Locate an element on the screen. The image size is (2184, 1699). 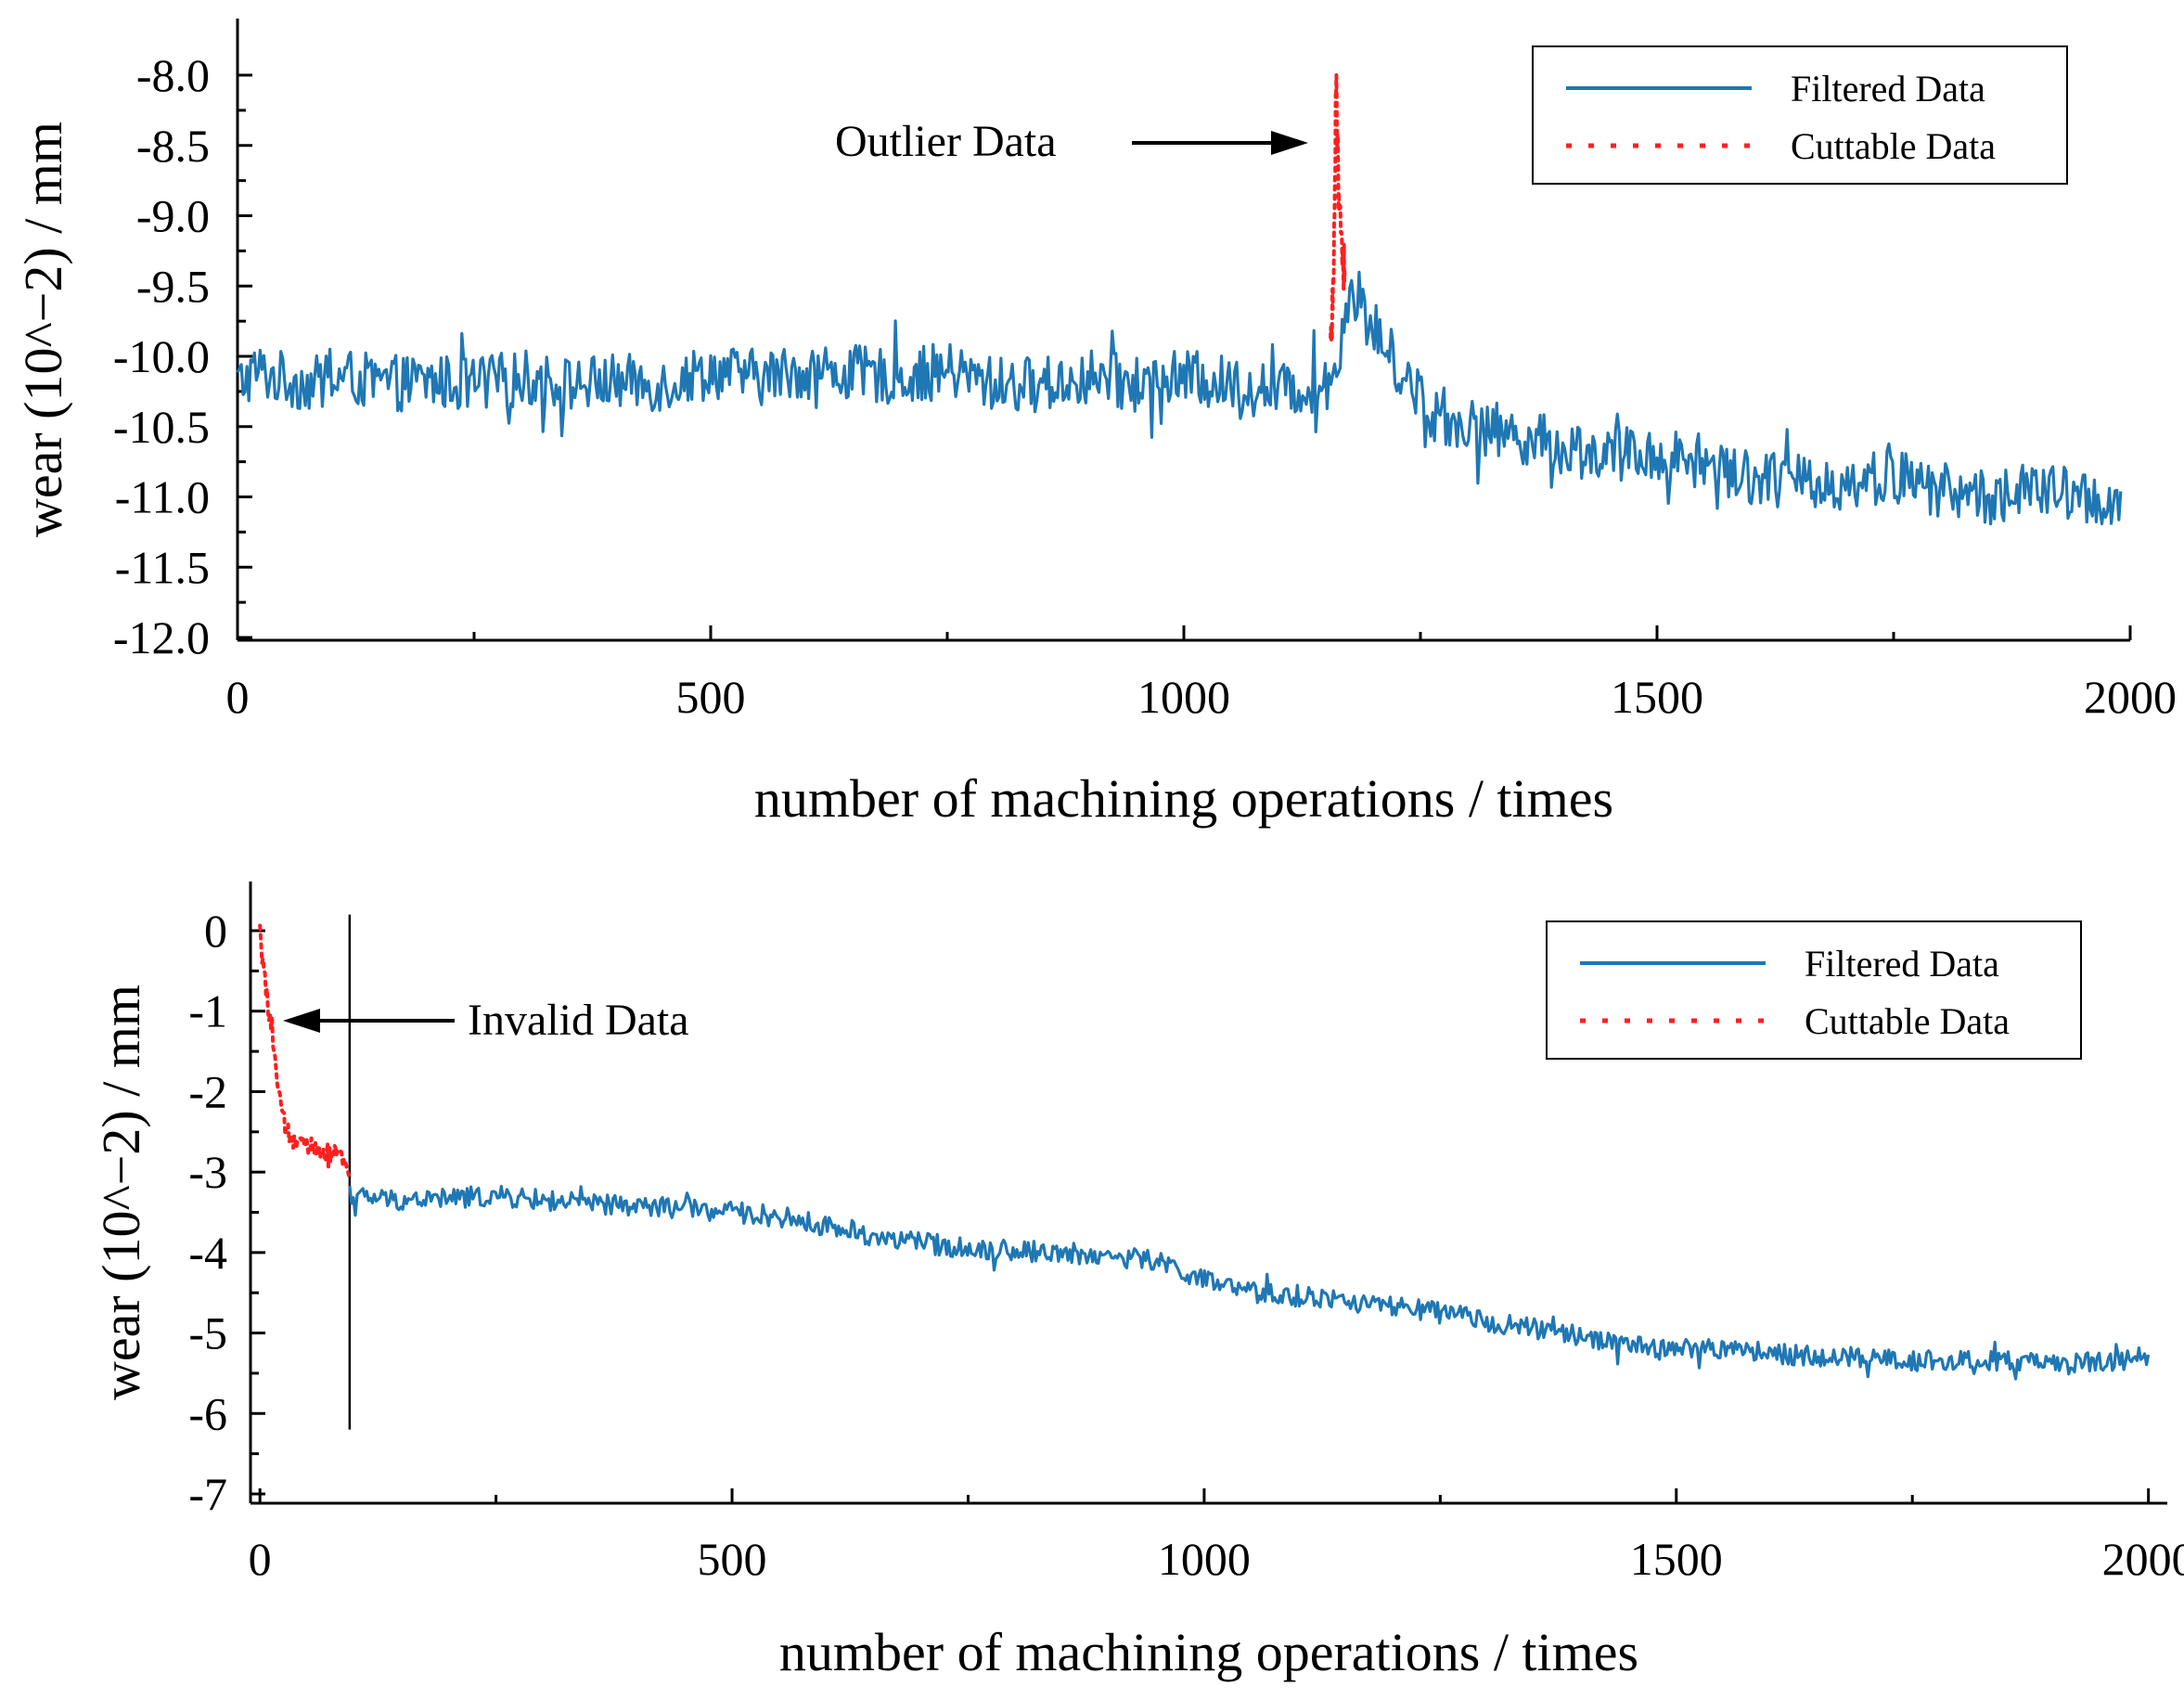
y-tick-label: -11.5 is located at coordinates (162, 567).